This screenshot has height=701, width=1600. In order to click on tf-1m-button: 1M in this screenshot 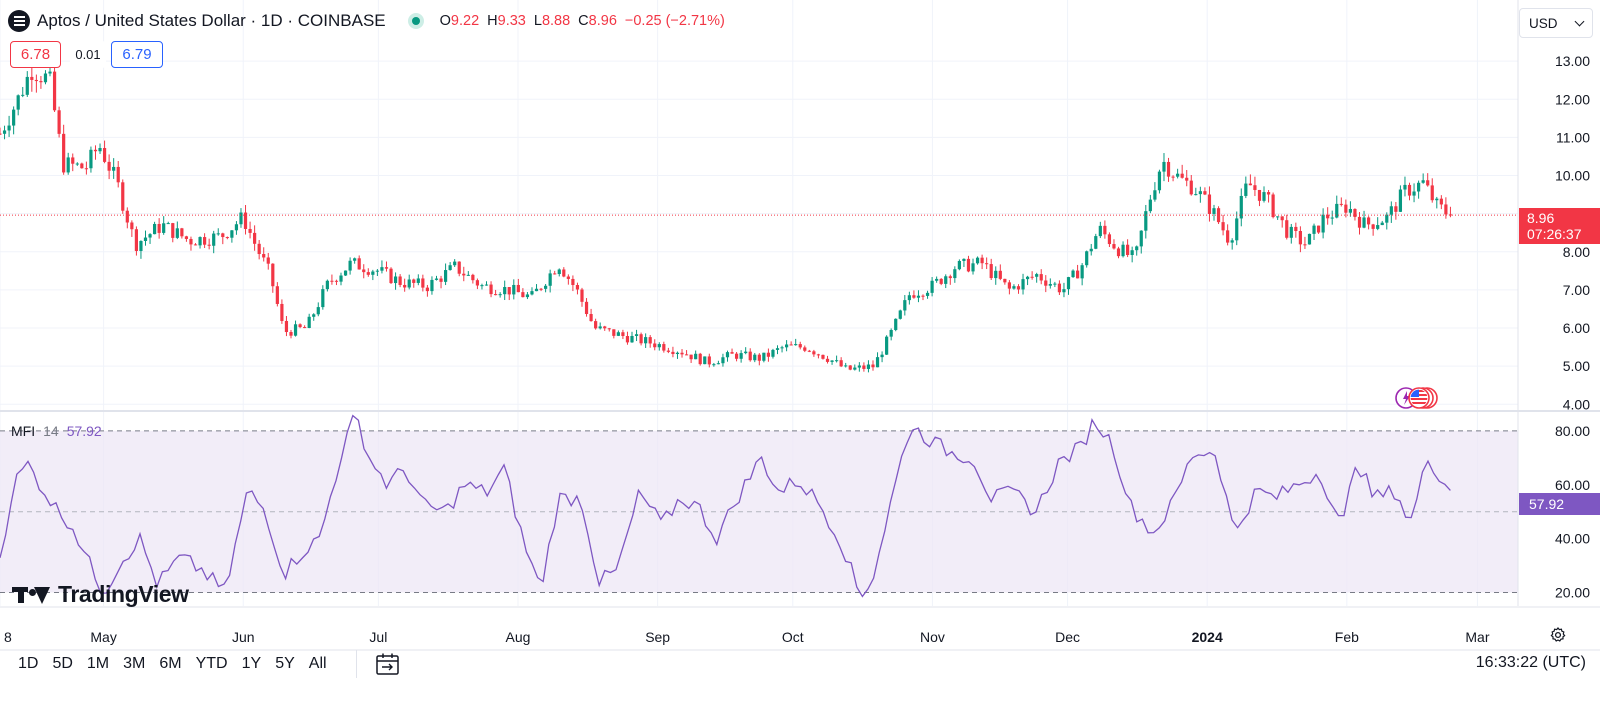, I will do `click(98, 663)`.